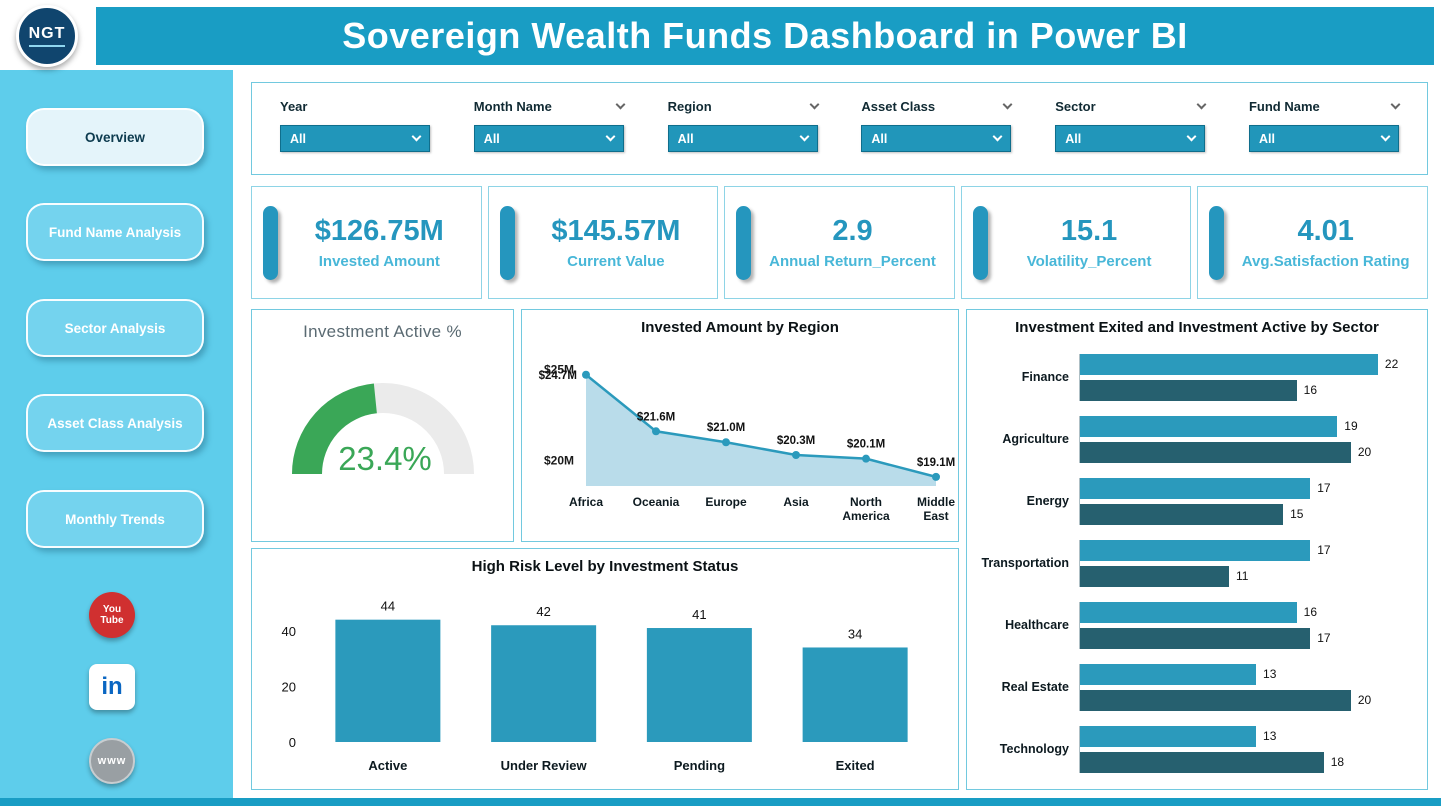  I want to click on sector-row: Technology 13 18, so click(1189, 749).